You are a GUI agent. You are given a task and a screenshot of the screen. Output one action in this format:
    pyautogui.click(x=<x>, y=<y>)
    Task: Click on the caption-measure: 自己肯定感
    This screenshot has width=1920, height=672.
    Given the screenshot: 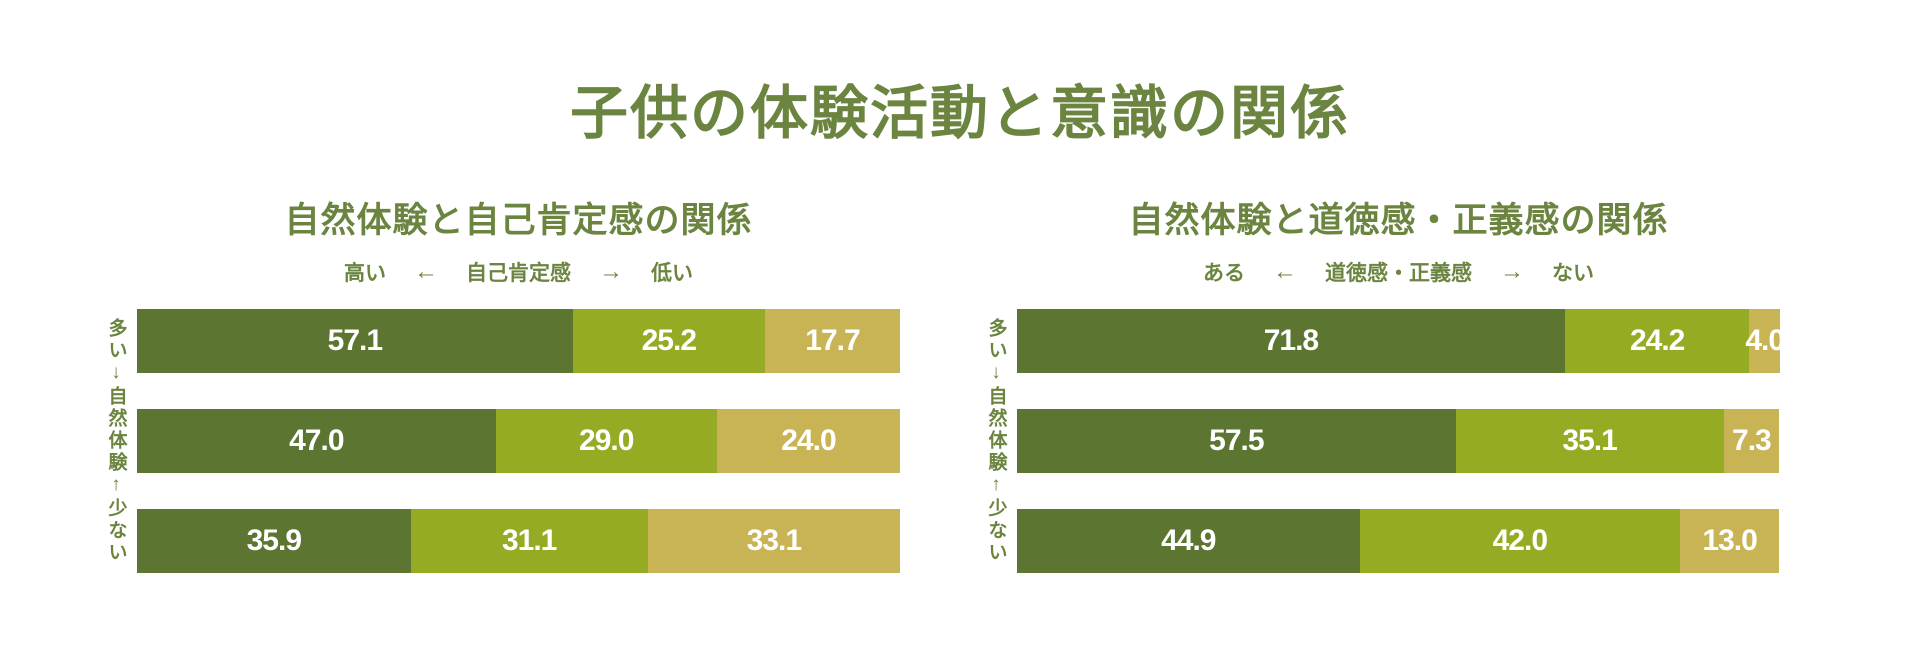 What is the action you would take?
    pyautogui.click(x=518, y=273)
    